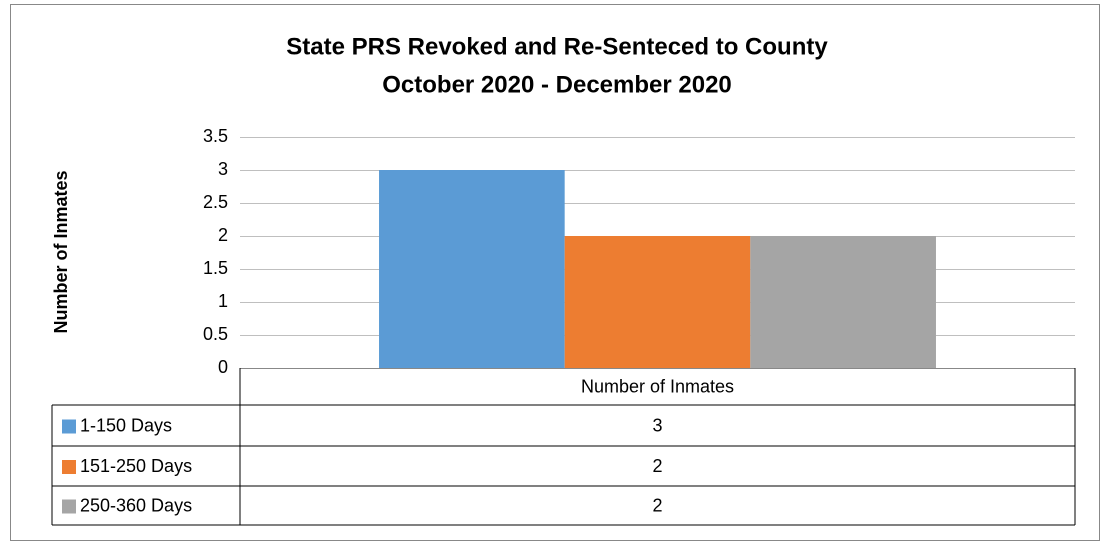  What do you see at coordinates (557, 84) in the screenshot?
I see `chart-subtitle: October 2020 - December 2020` at bounding box center [557, 84].